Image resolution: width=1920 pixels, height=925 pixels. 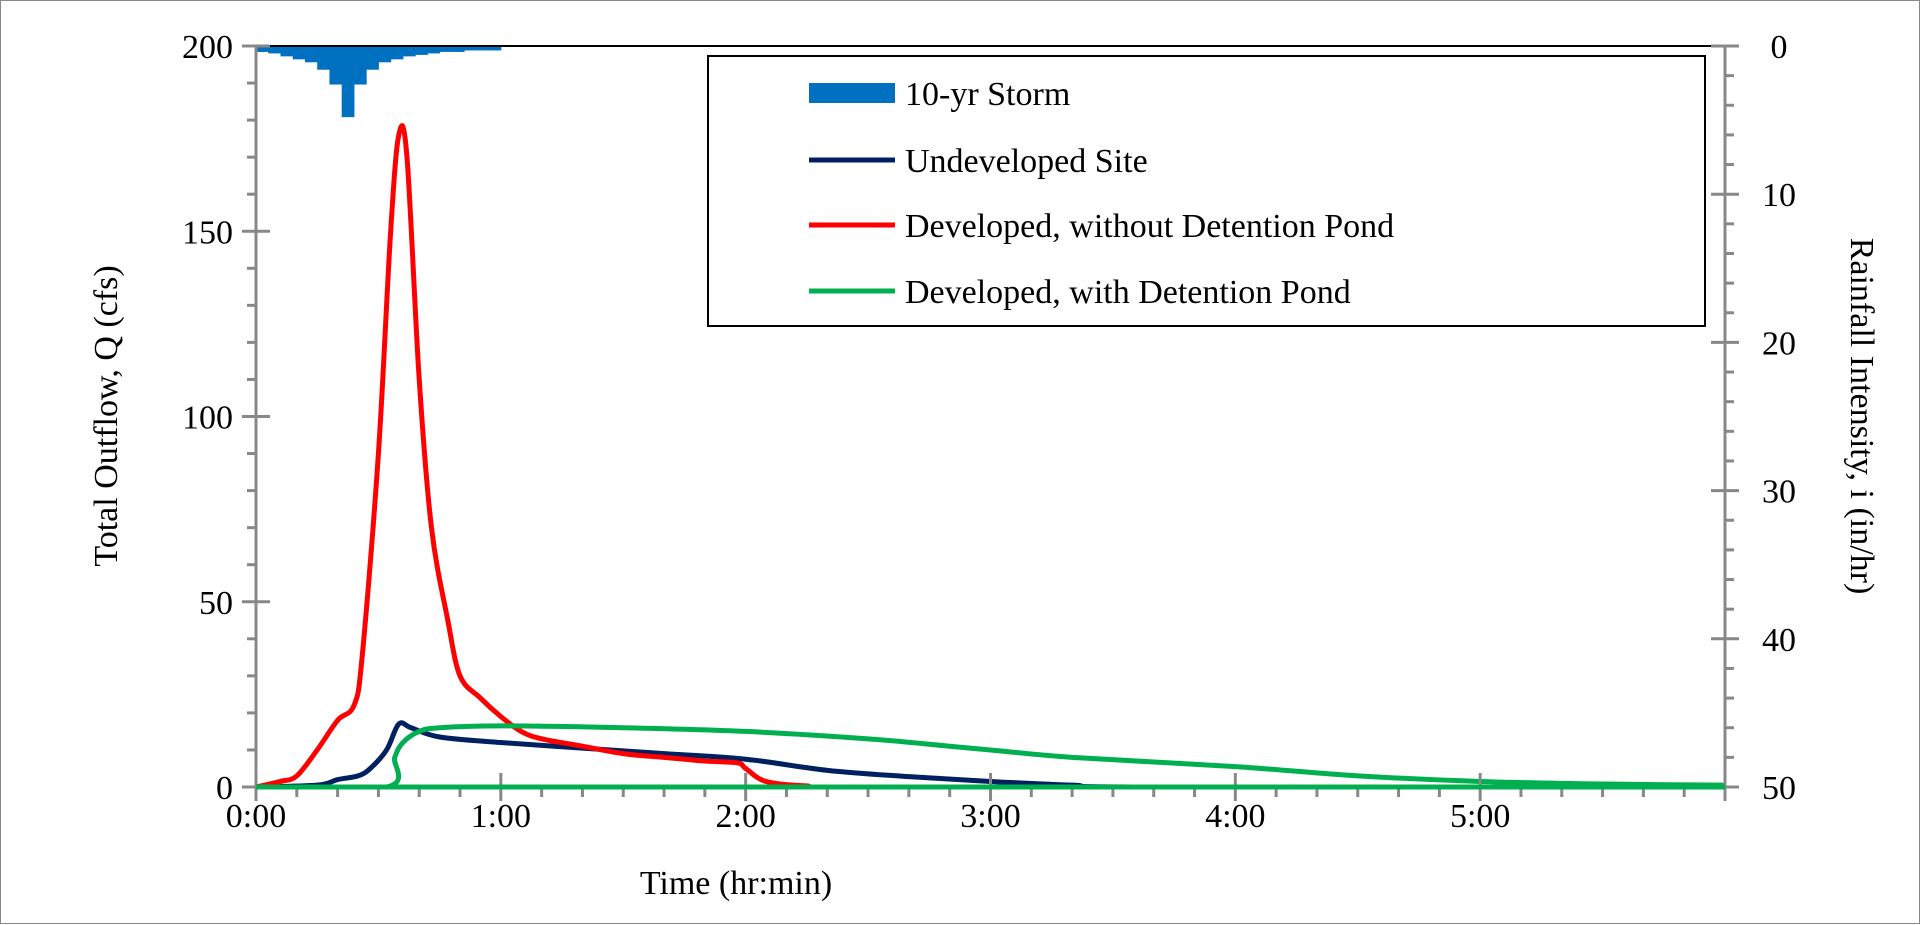 I want to click on y-tick-label: 50, so click(x=216, y=603).